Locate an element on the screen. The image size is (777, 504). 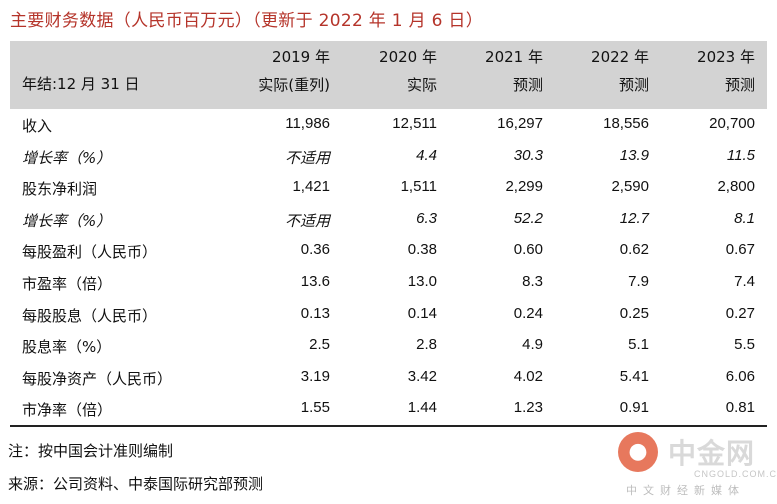
cell-value: 0.62 is located at coordinates (634, 250).